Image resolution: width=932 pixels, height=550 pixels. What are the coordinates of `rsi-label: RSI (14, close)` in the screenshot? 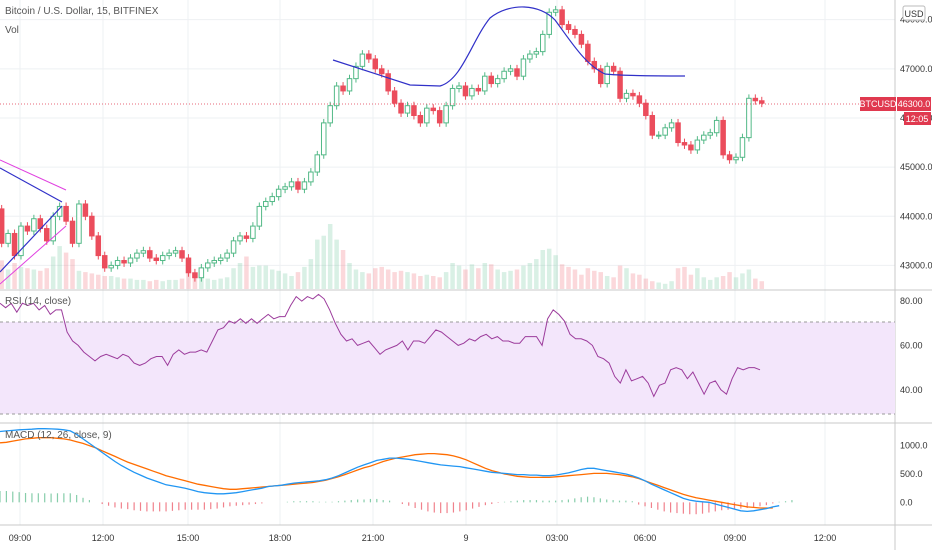 It's located at (38, 301).